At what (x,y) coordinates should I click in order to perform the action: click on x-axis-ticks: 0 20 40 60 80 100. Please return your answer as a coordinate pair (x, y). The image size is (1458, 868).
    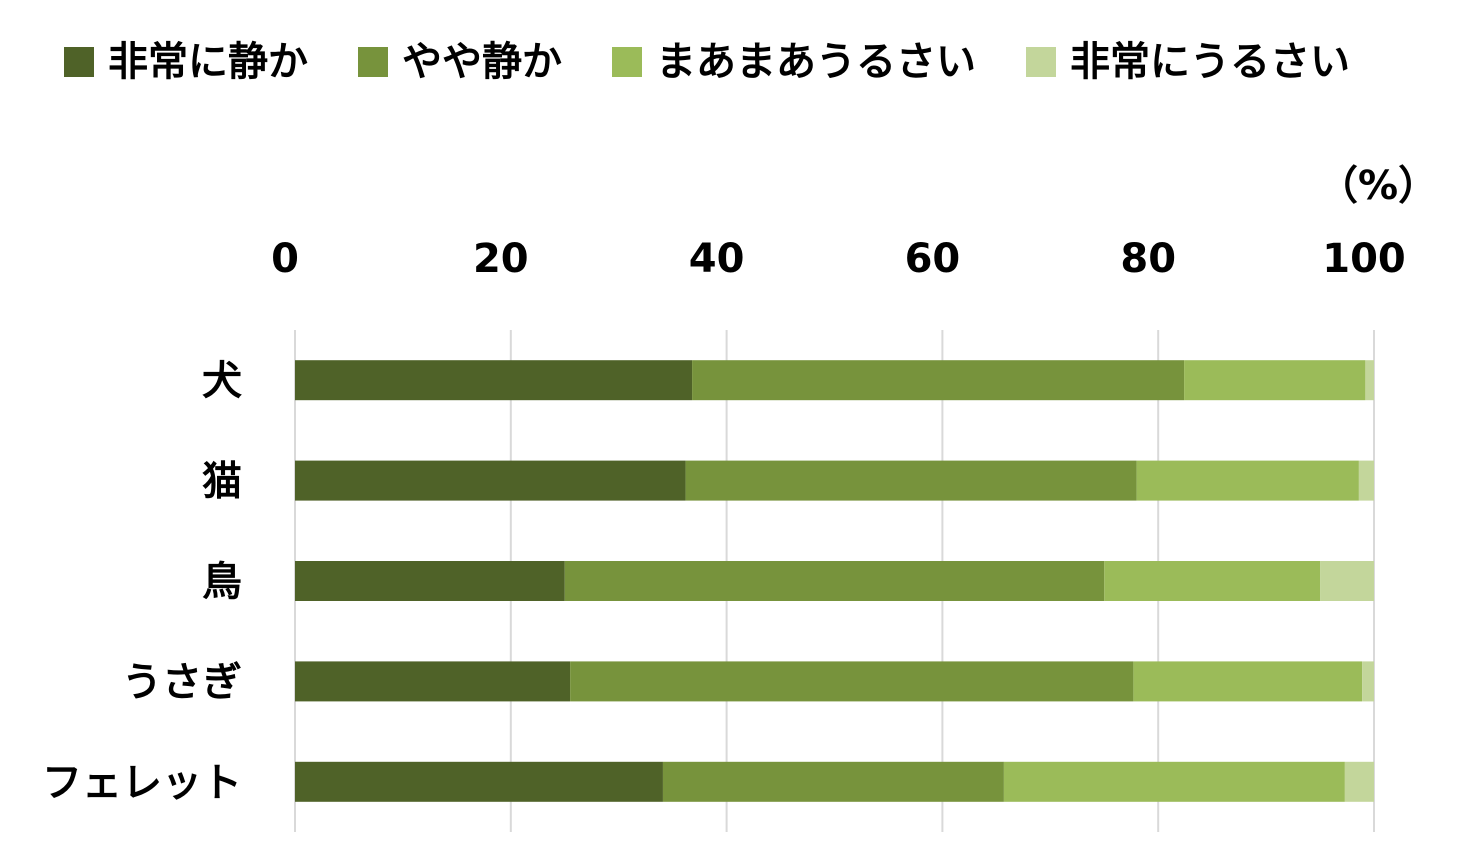
    Looking at the image, I should click on (838, 259).